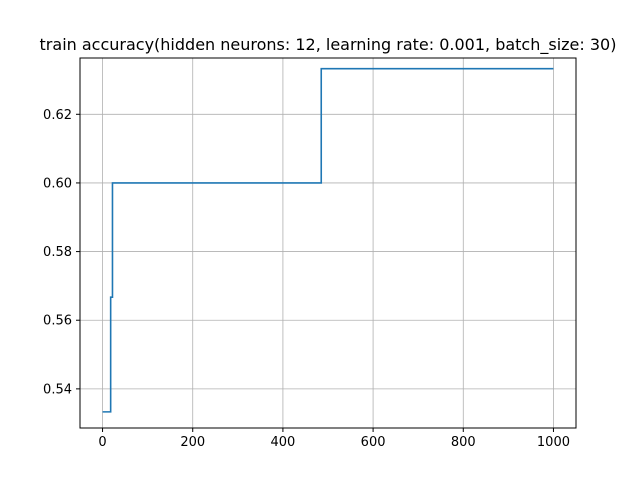 Image resolution: width=640 pixels, height=480 pixels. I want to click on x-tick-label: 800, so click(463, 442).